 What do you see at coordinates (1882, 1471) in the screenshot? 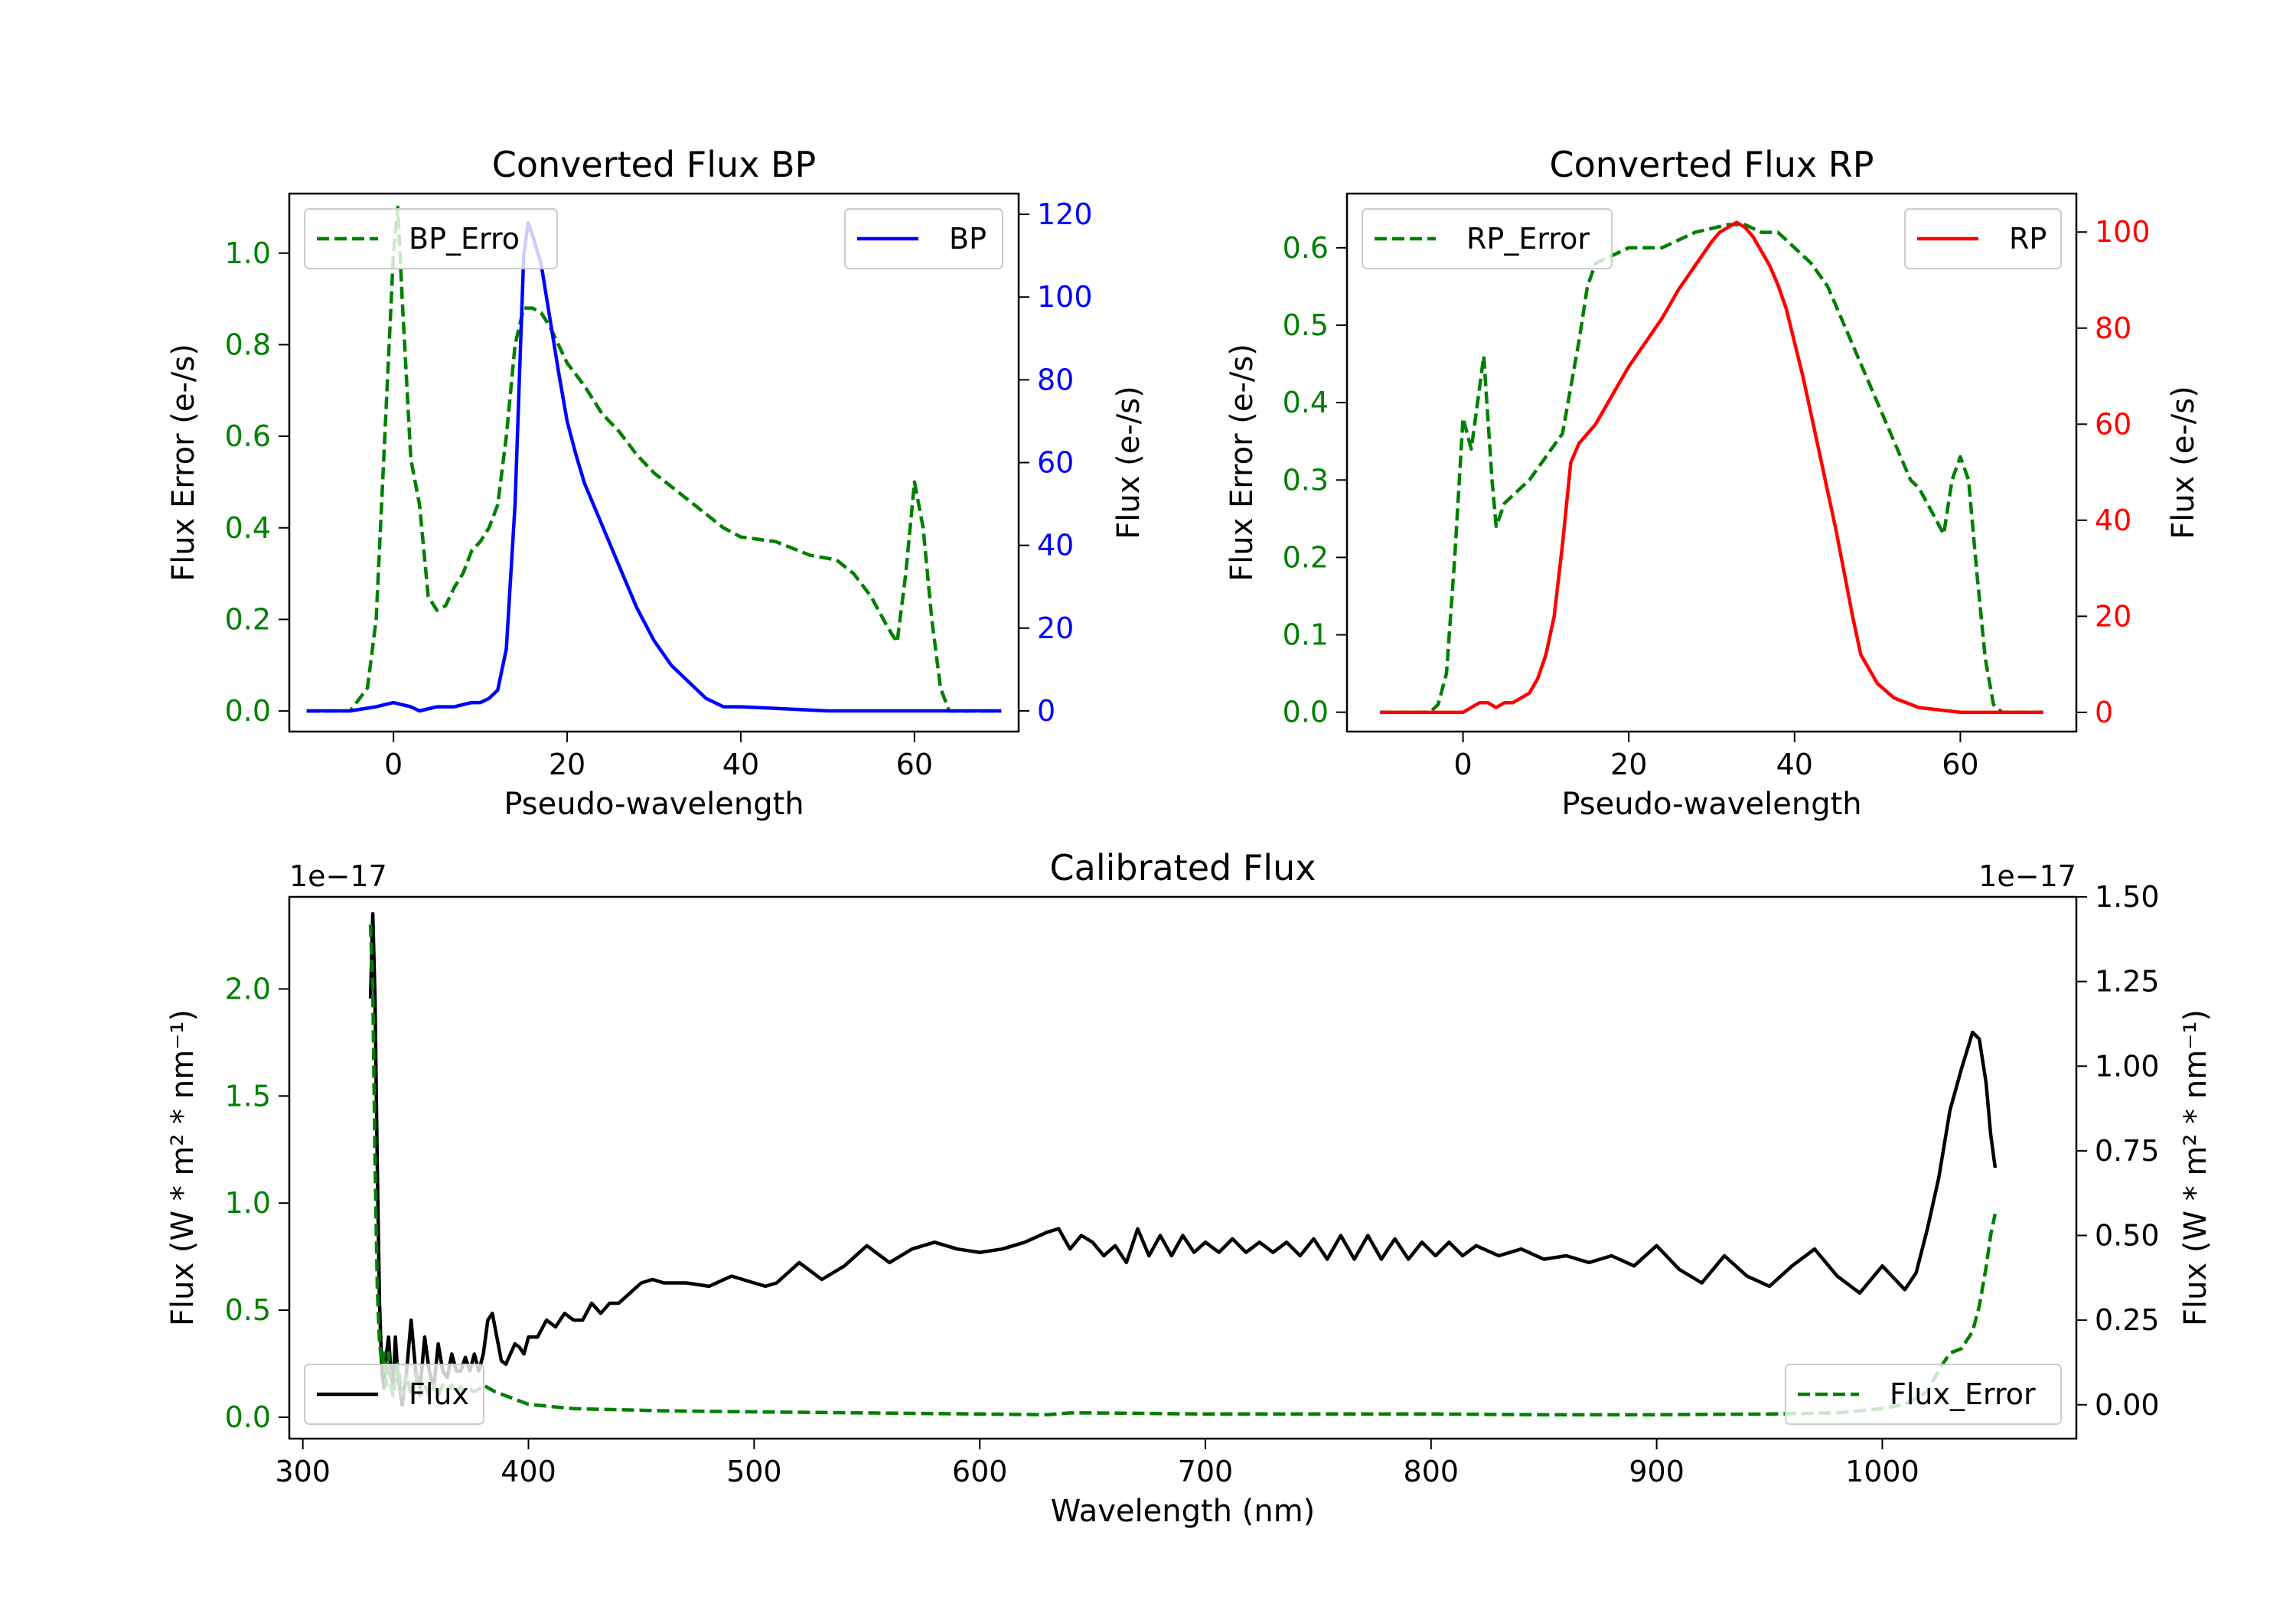
I see `x-tick-label: 1000` at bounding box center [1882, 1471].